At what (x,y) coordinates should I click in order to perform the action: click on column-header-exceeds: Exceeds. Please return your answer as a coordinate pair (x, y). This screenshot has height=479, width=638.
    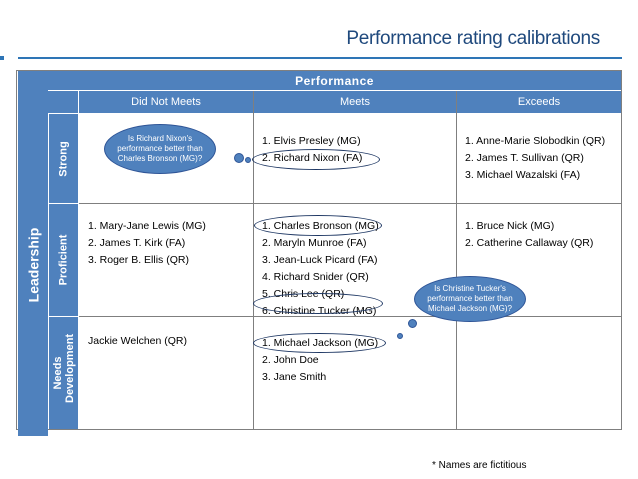
    Looking at the image, I should click on (539, 102).